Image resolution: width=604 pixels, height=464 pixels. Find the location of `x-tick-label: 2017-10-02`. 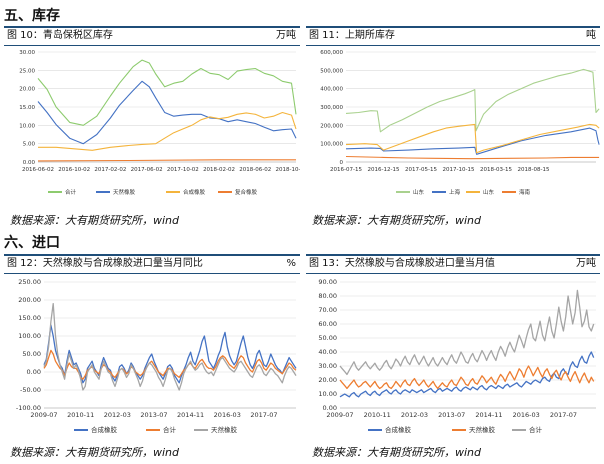

x-tick-label: 2017-10-02 is located at coordinates (183, 170).